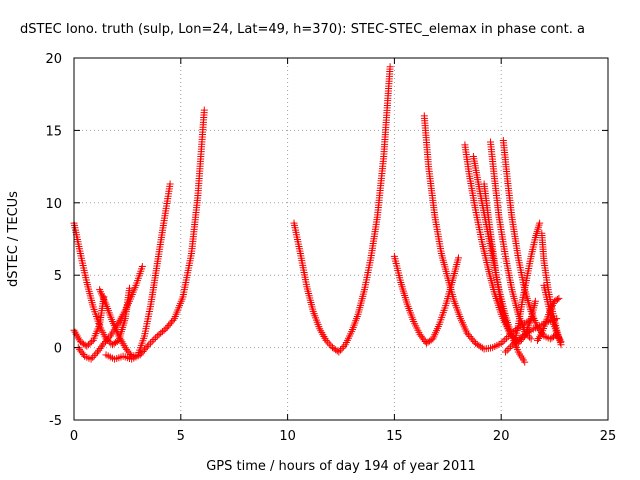 Image resolution: width=640 pixels, height=480 pixels. Describe the element at coordinates (55, 421) in the screenshot. I see `y-tick-label: -5` at that location.